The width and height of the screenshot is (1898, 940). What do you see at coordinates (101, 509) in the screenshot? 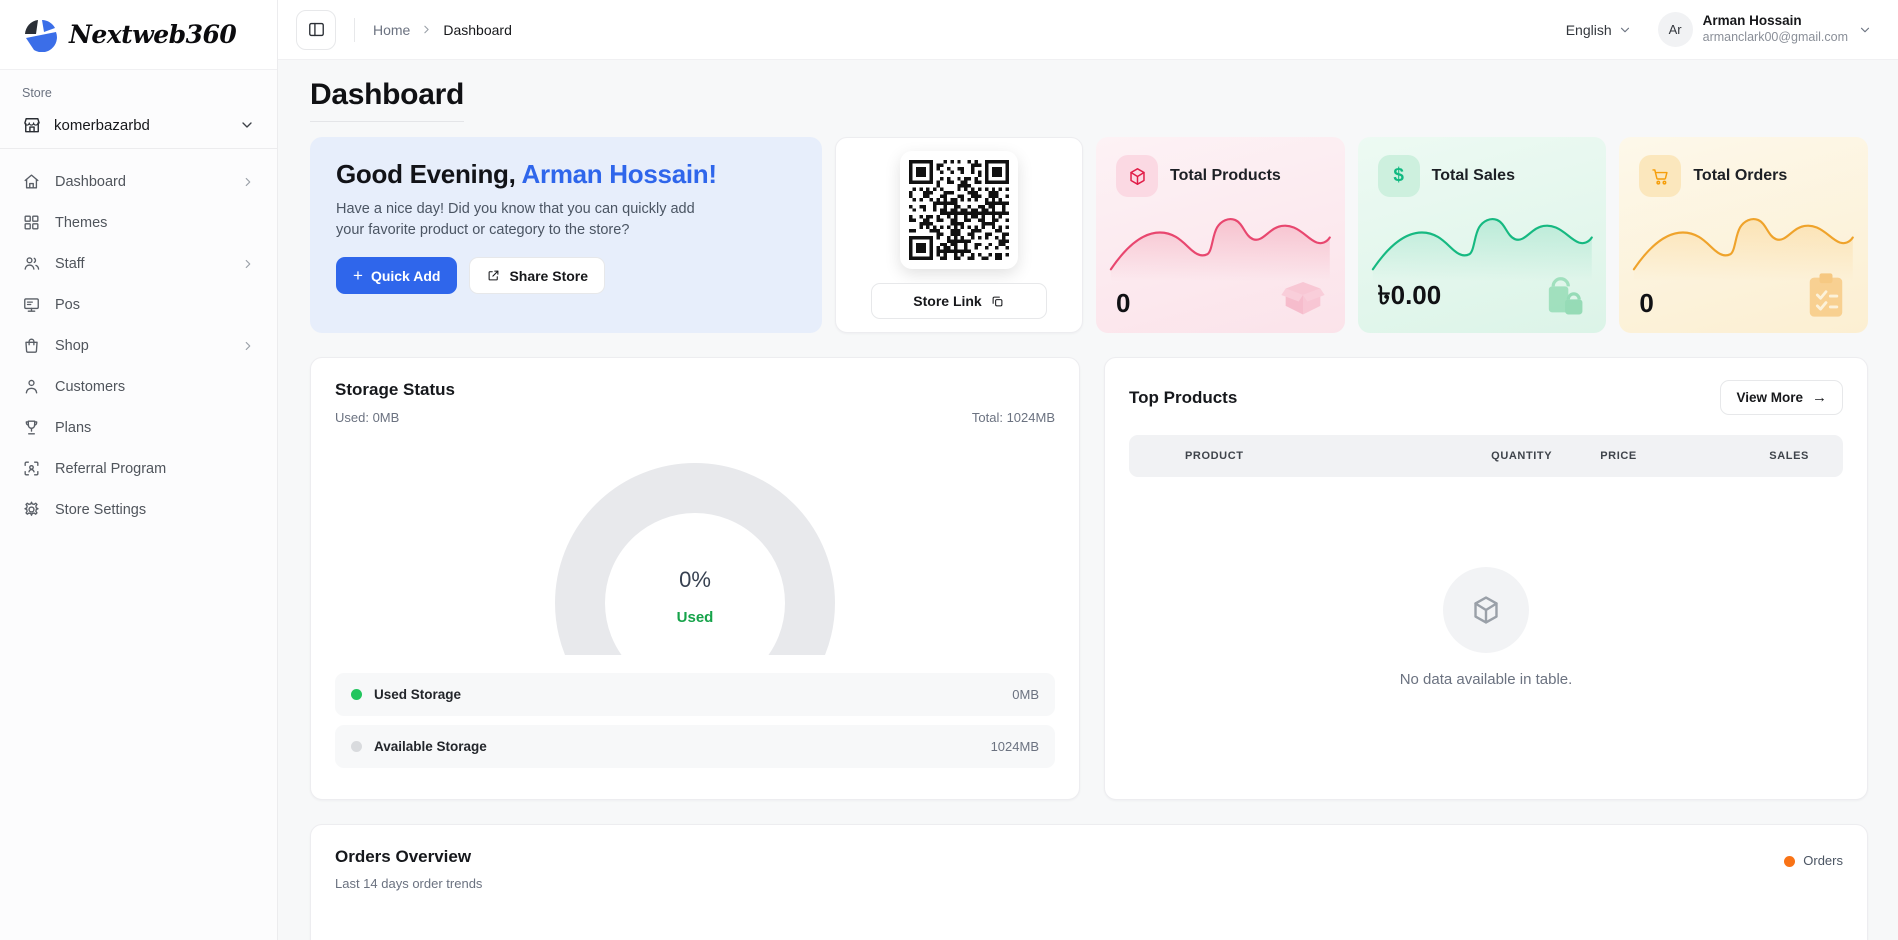
I see `sidebar-item-label: Store Settings` at bounding box center [101, 509].